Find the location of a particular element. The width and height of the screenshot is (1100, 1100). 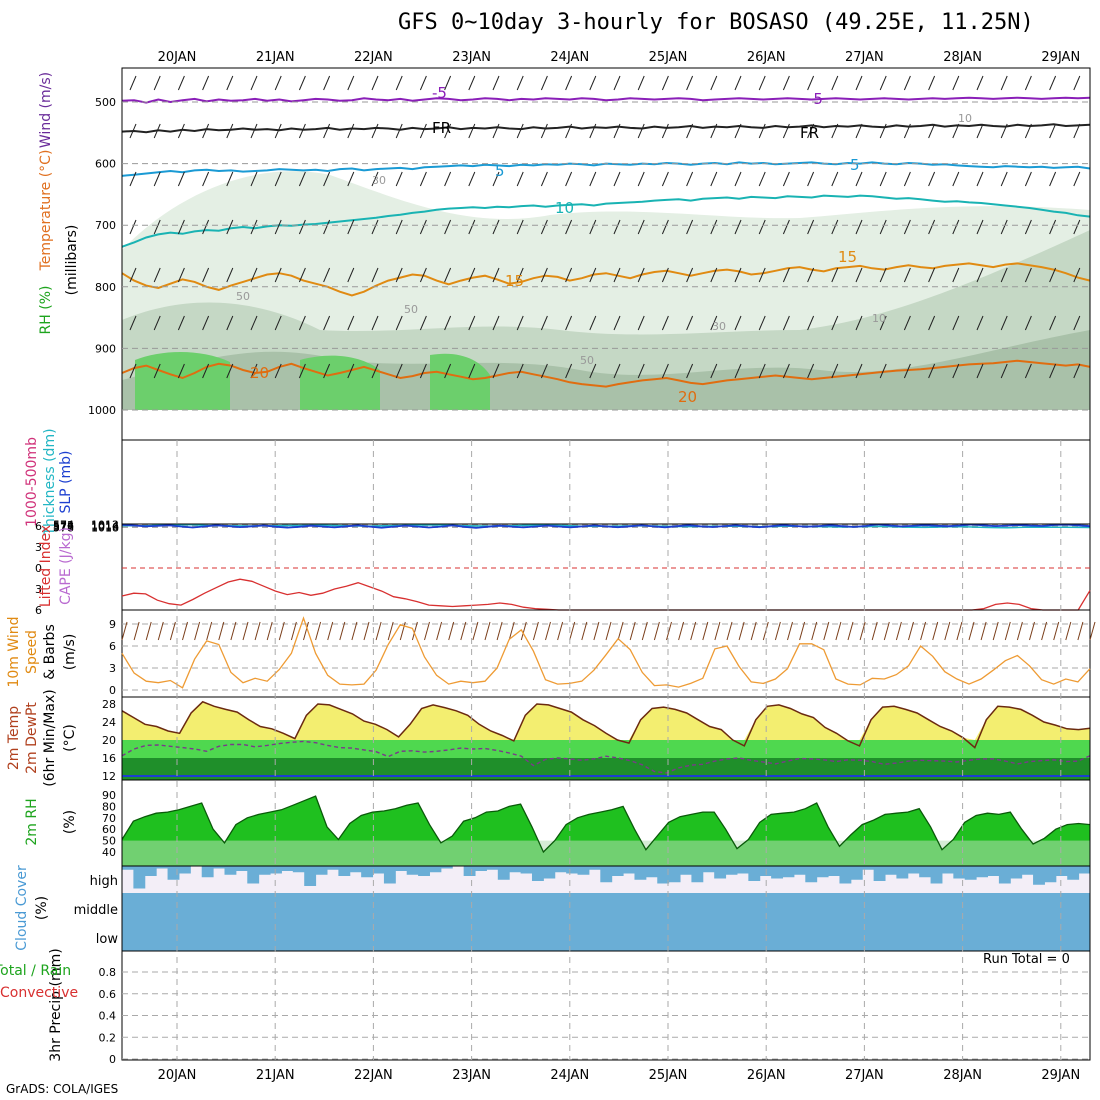

day-label: 26JAN is located at coordinates (766, 57).